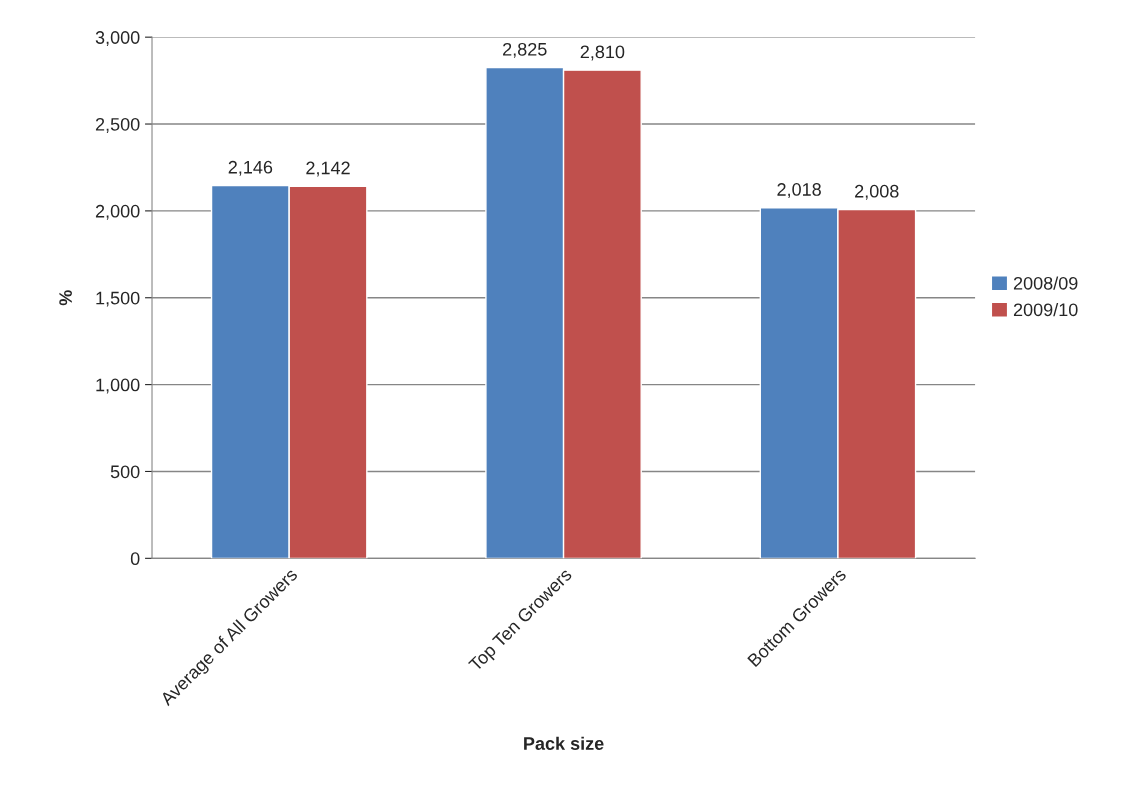 This screenshot has height=808, width=1126. What do you see at coordinates (117, 212) in the screenshot?
I see `y-tick-label: 2,000` at bounding box center [117, 212].